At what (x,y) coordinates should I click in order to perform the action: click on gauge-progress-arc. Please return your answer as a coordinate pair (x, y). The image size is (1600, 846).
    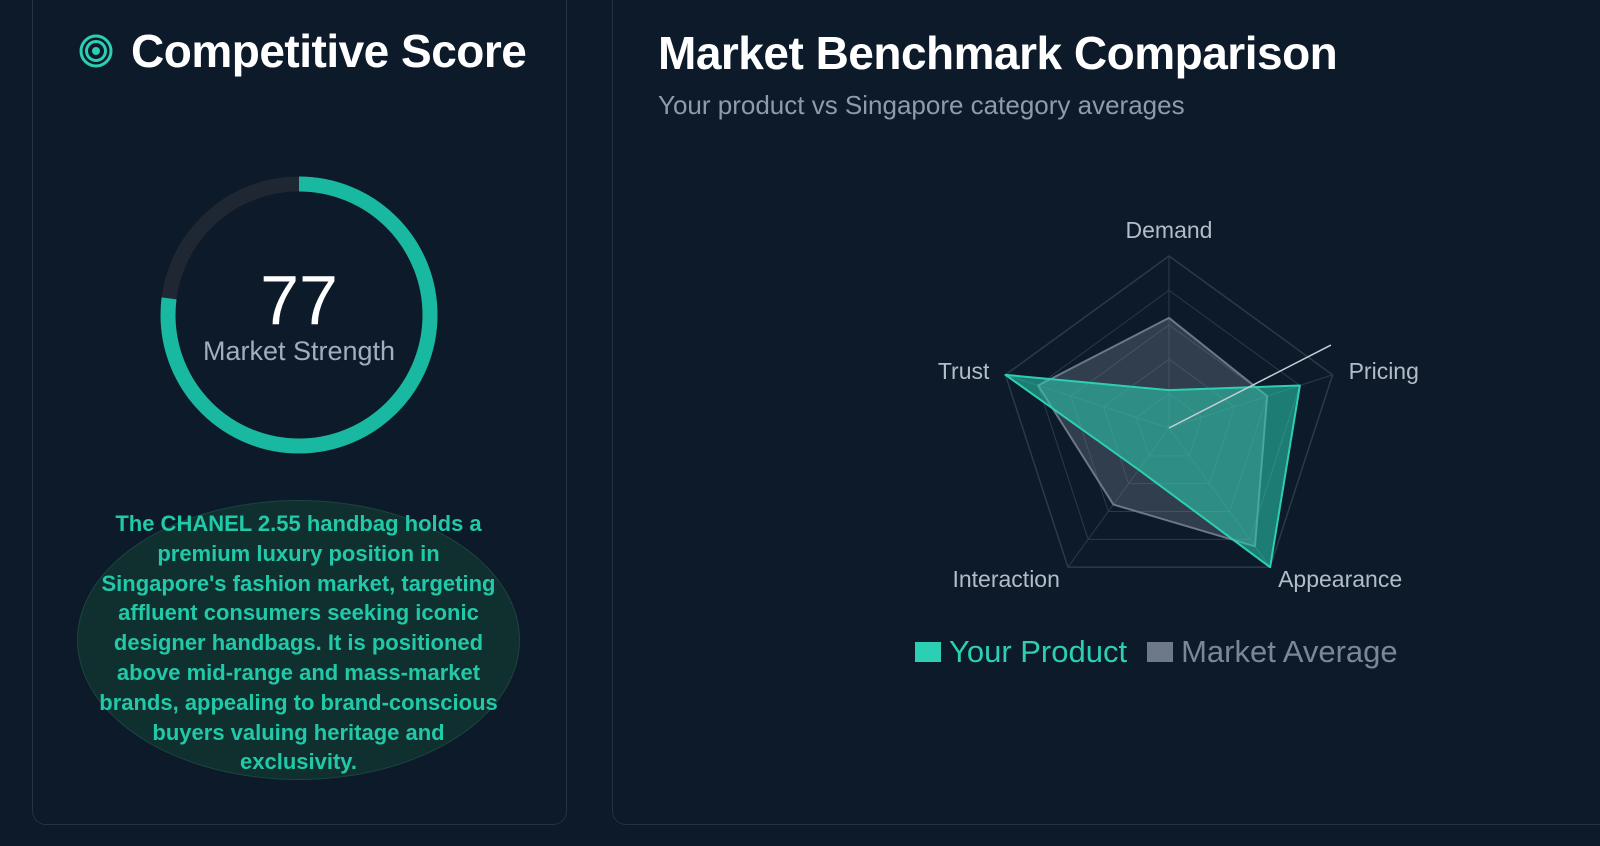
    Looking at the image, I should click on (299, 315).